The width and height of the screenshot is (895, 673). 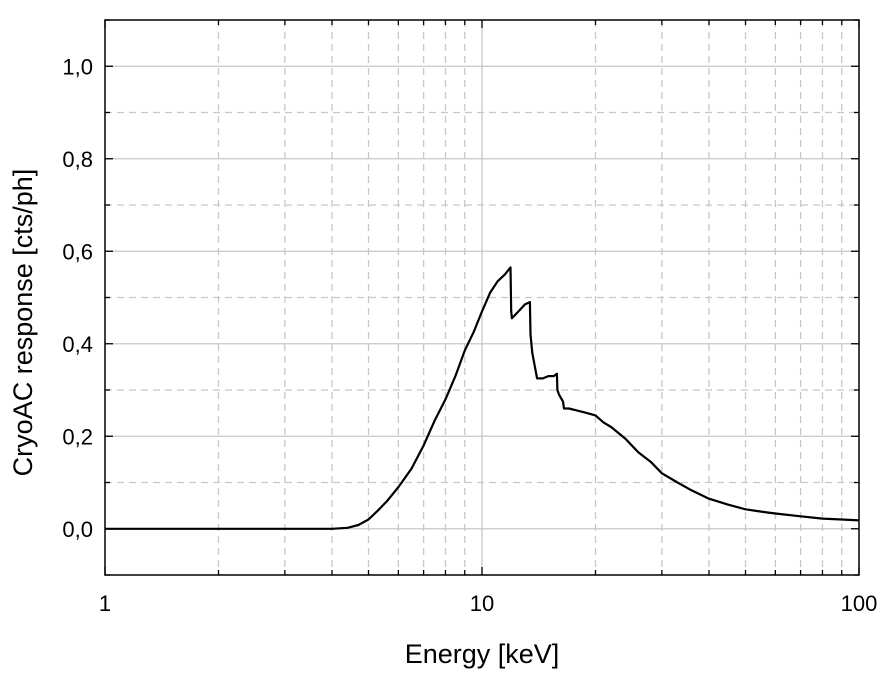 What do you see at coordinates (77, 251) in the screenshot?
I see `y-tick-label: 0,6` at bounding box center [77, 251].